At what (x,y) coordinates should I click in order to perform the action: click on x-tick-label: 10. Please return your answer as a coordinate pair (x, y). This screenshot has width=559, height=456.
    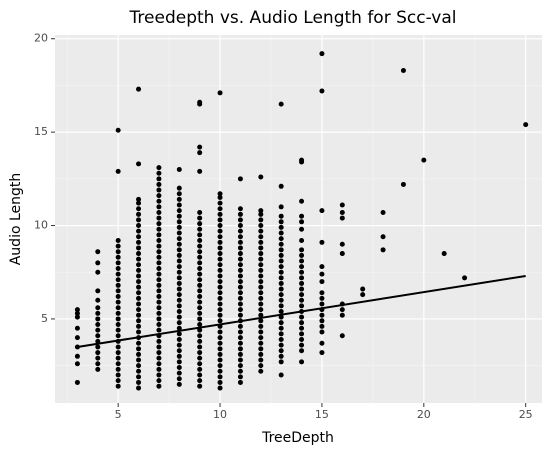
    Looking at the image, I should click on (220, 414).